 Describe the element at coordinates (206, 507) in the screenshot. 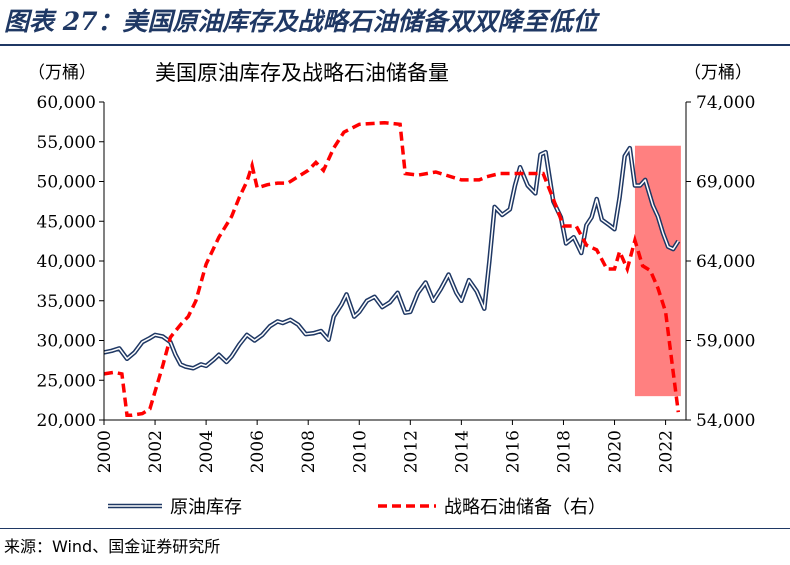

I see `legend-crude-label: 原油库存` at that location.